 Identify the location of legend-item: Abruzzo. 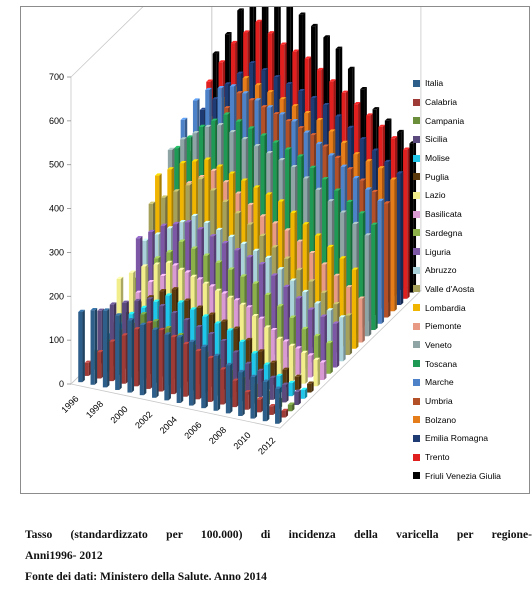
(472, 270).